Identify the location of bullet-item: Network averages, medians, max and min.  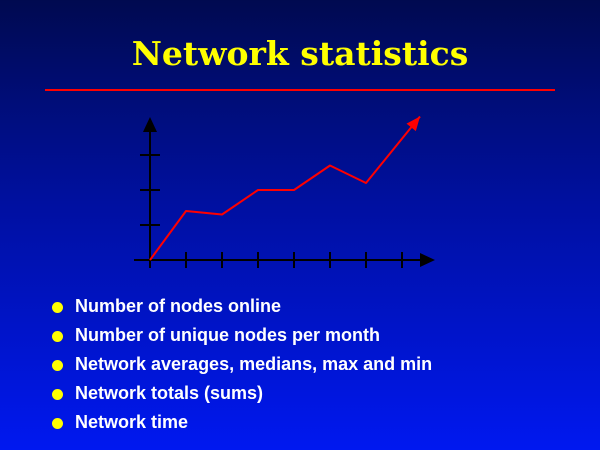
(242, 364).